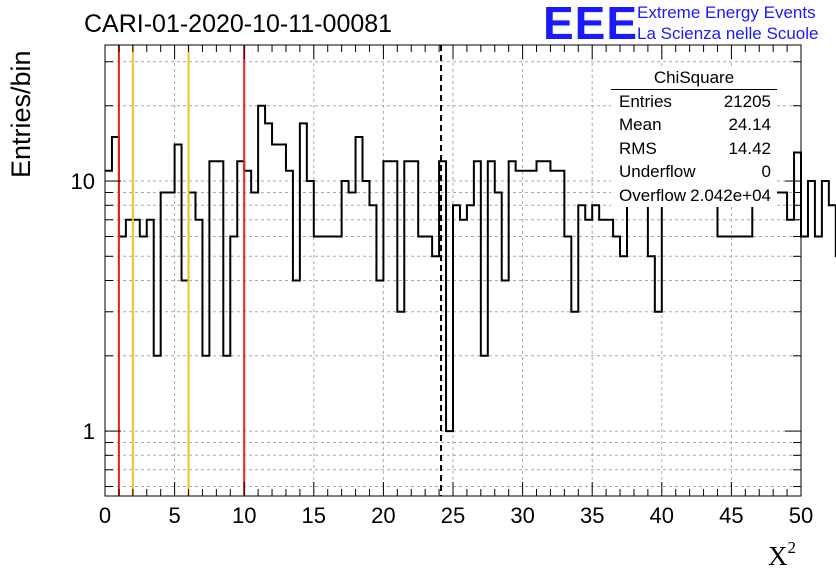 The image size is (836, 572). I want to click on x-tick-label: 25, so click(453, 515).